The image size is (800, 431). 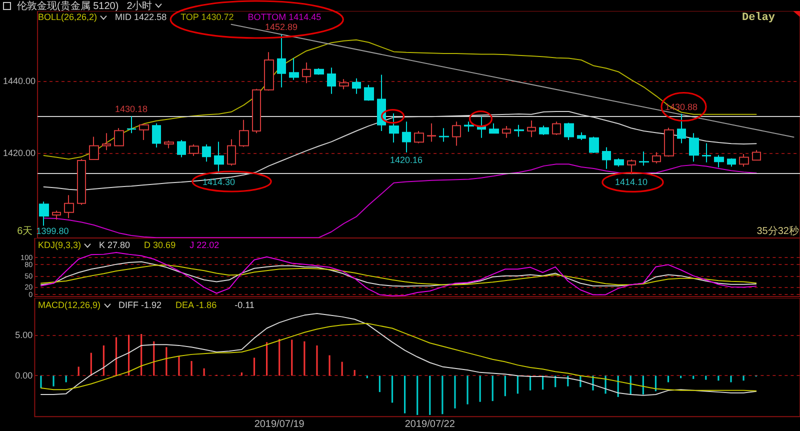 What do you see at coordinates (60, 245) in the screenshot?
I see `legend-title: KDJ(9,3,3)` at bounding box center [60, 245].